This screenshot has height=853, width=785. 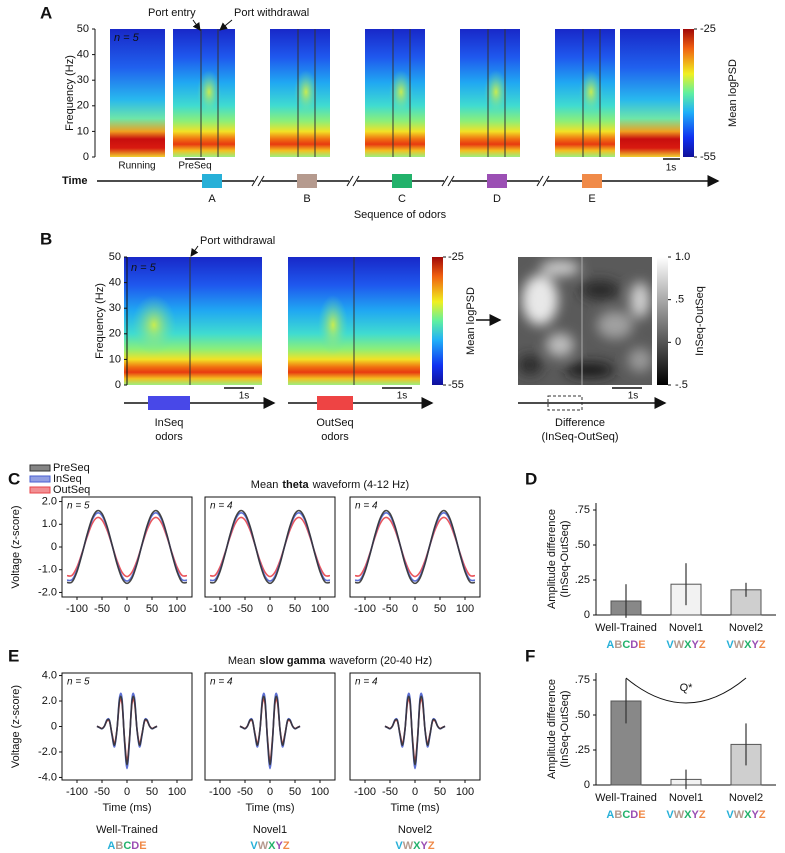 I want to click on x-tick-label: Novel2, so click(x=746, y=628).